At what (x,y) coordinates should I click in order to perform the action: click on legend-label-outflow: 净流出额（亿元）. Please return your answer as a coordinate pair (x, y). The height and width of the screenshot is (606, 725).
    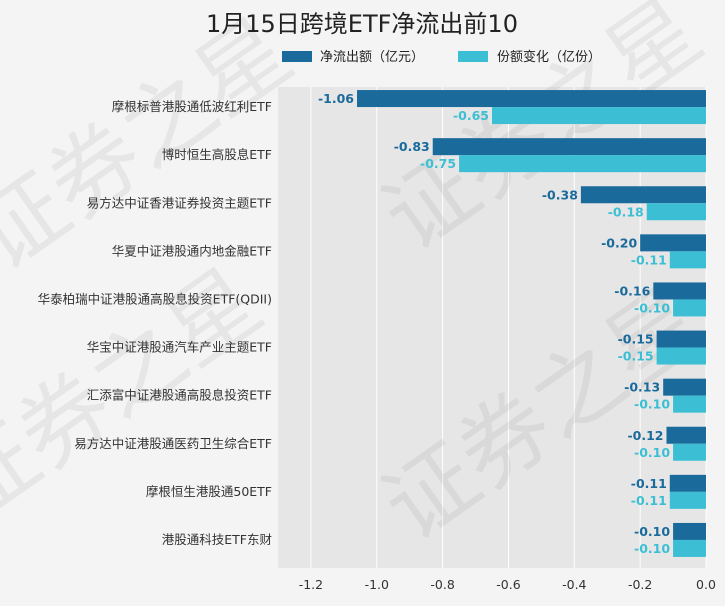
    Looking at the image, I should click on (372, 57).